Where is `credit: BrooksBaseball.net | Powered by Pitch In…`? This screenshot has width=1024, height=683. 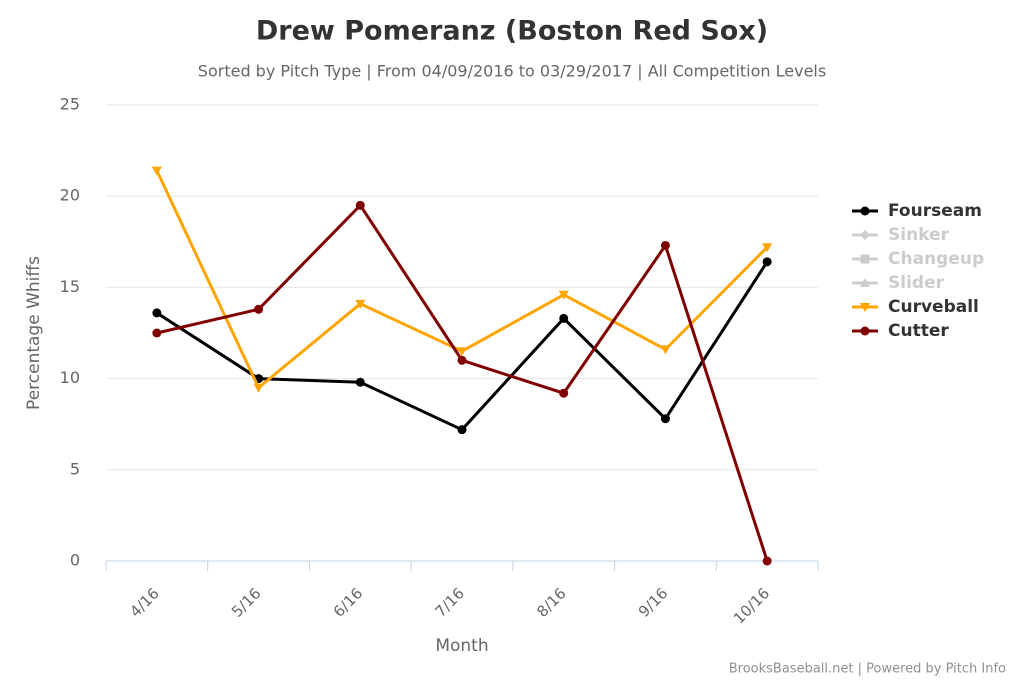 credit: BrooksBaseball.net | Powered by Pitch In… is located at coordinates (867, 669).